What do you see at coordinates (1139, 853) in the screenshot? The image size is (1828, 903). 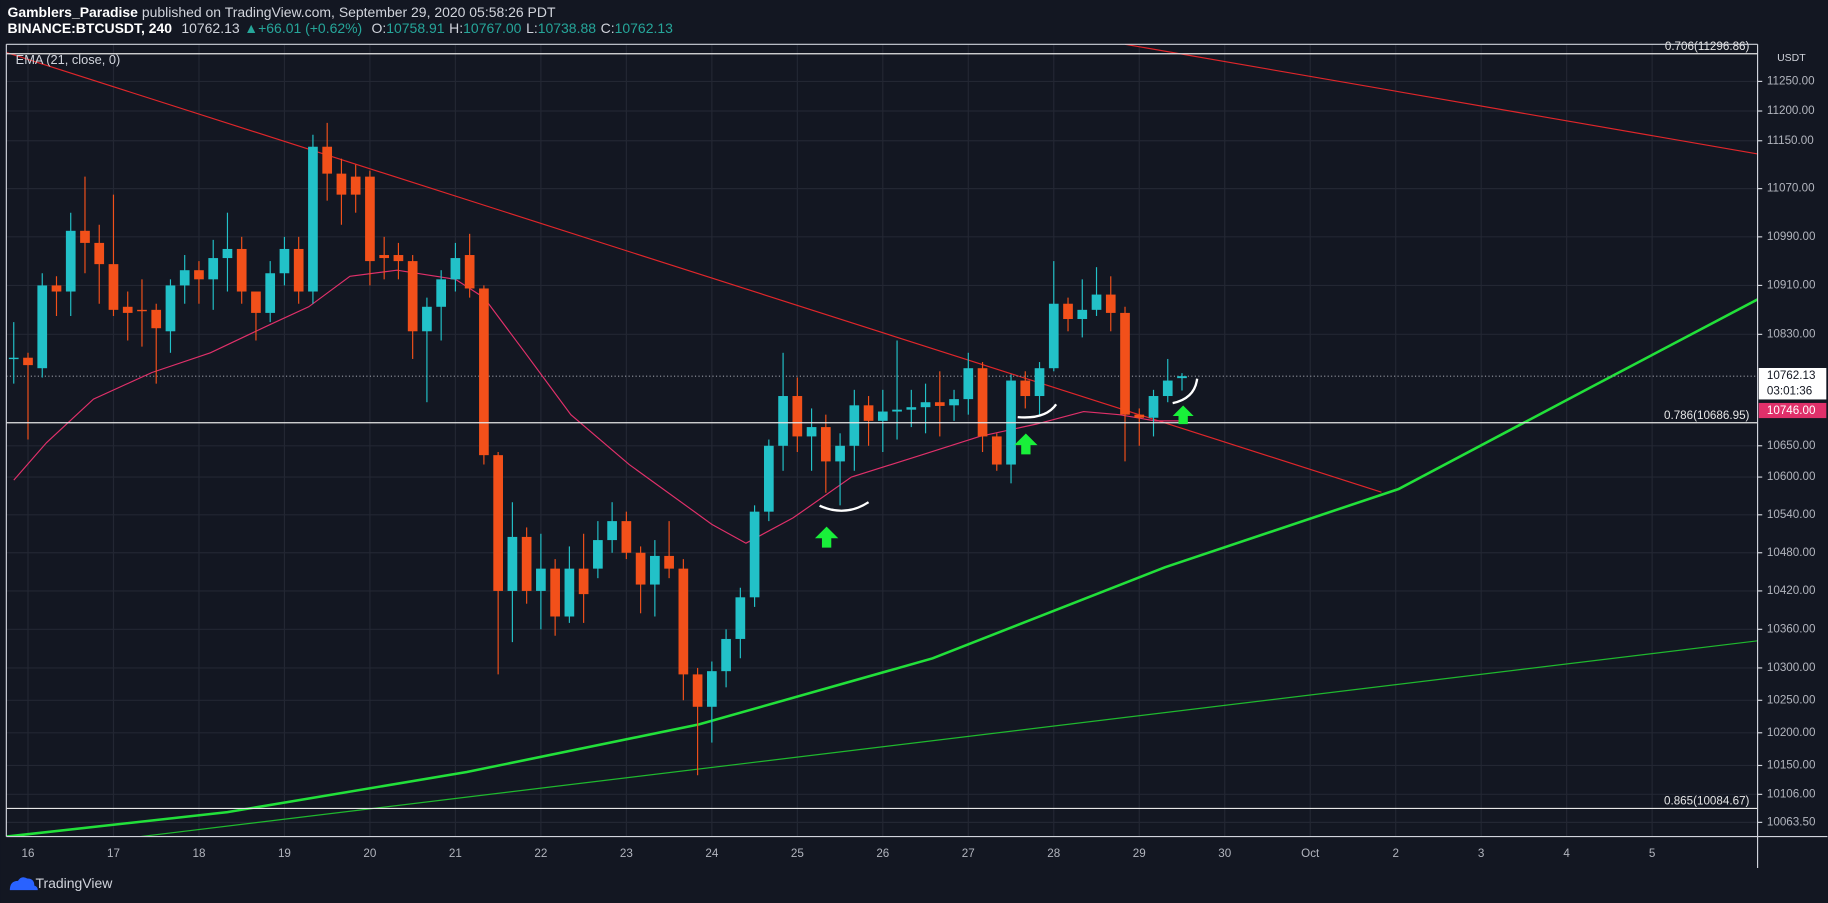 I see `x-tick-label: 29` at bounding box center [1139, 853].